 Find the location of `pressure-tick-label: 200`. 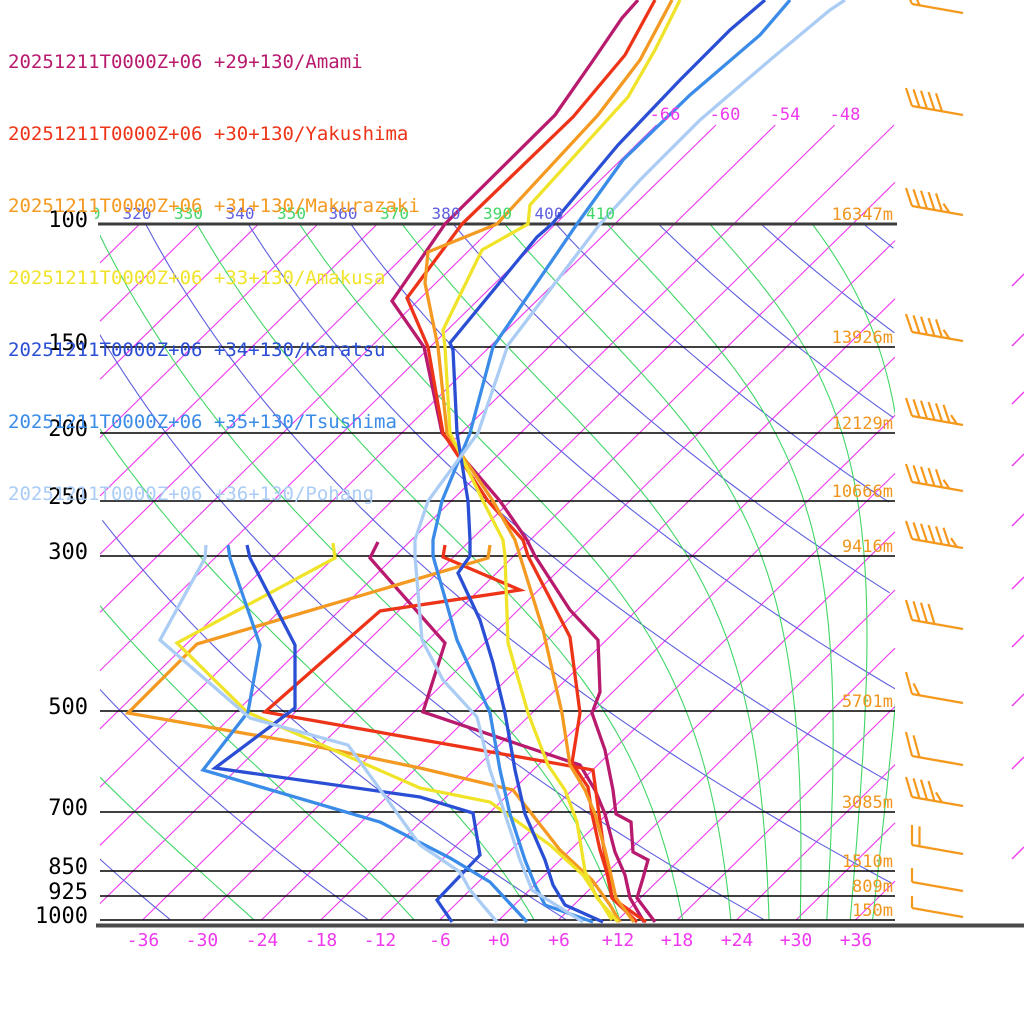

pressure-tick-label: 200 is located at coordinates (68, 429).